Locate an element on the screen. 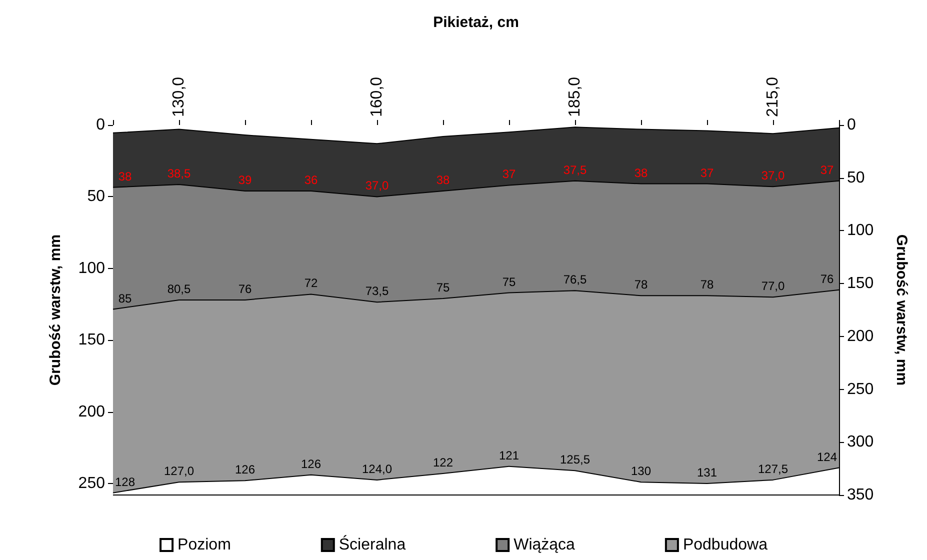 This screenshot has width=927, height=560. y2-tick-label: 0 is located at coordinates (851, 125).